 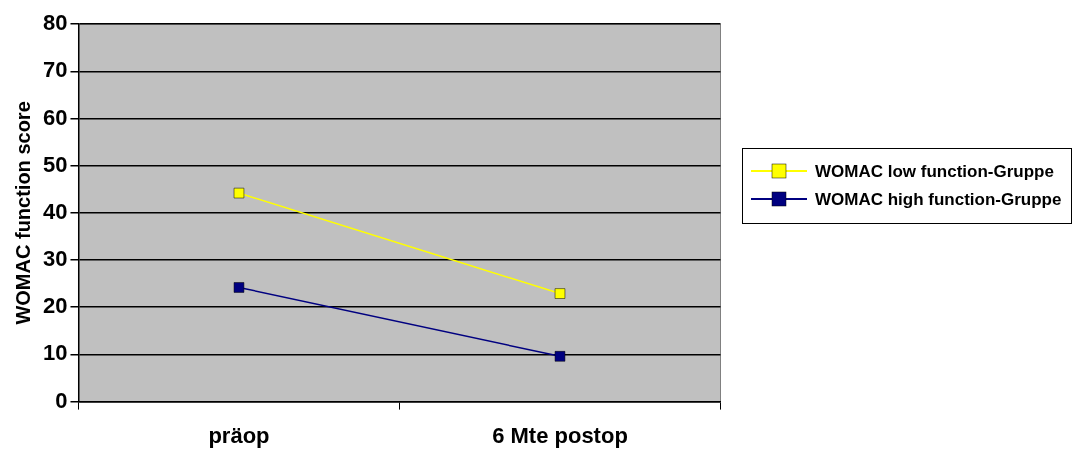 What do you see at coordinates (55, 117) in the screenshot?
I see `y-tick-label: 60` at bounding box center [55, 117].